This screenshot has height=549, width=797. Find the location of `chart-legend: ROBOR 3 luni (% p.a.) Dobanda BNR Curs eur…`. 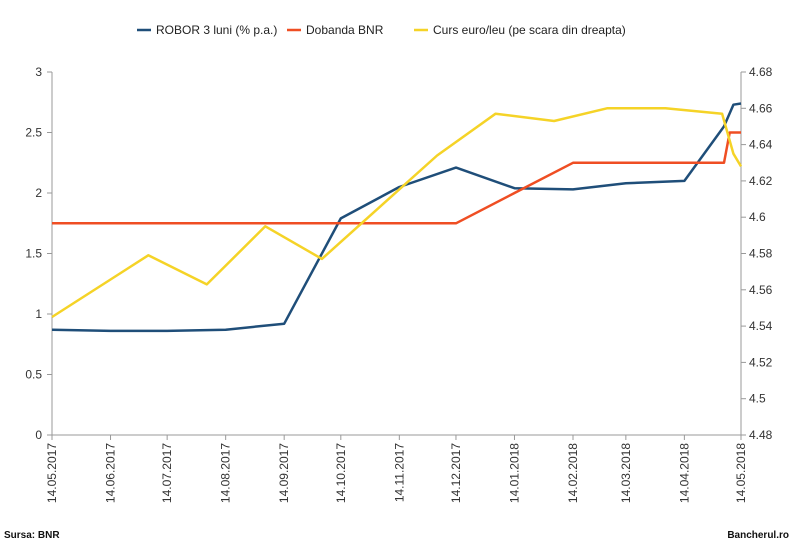

chart-legend: ROBOR 3 luni (% p.a.) Dobanda BNR Curs eur… is located at coordinates (381, 30).